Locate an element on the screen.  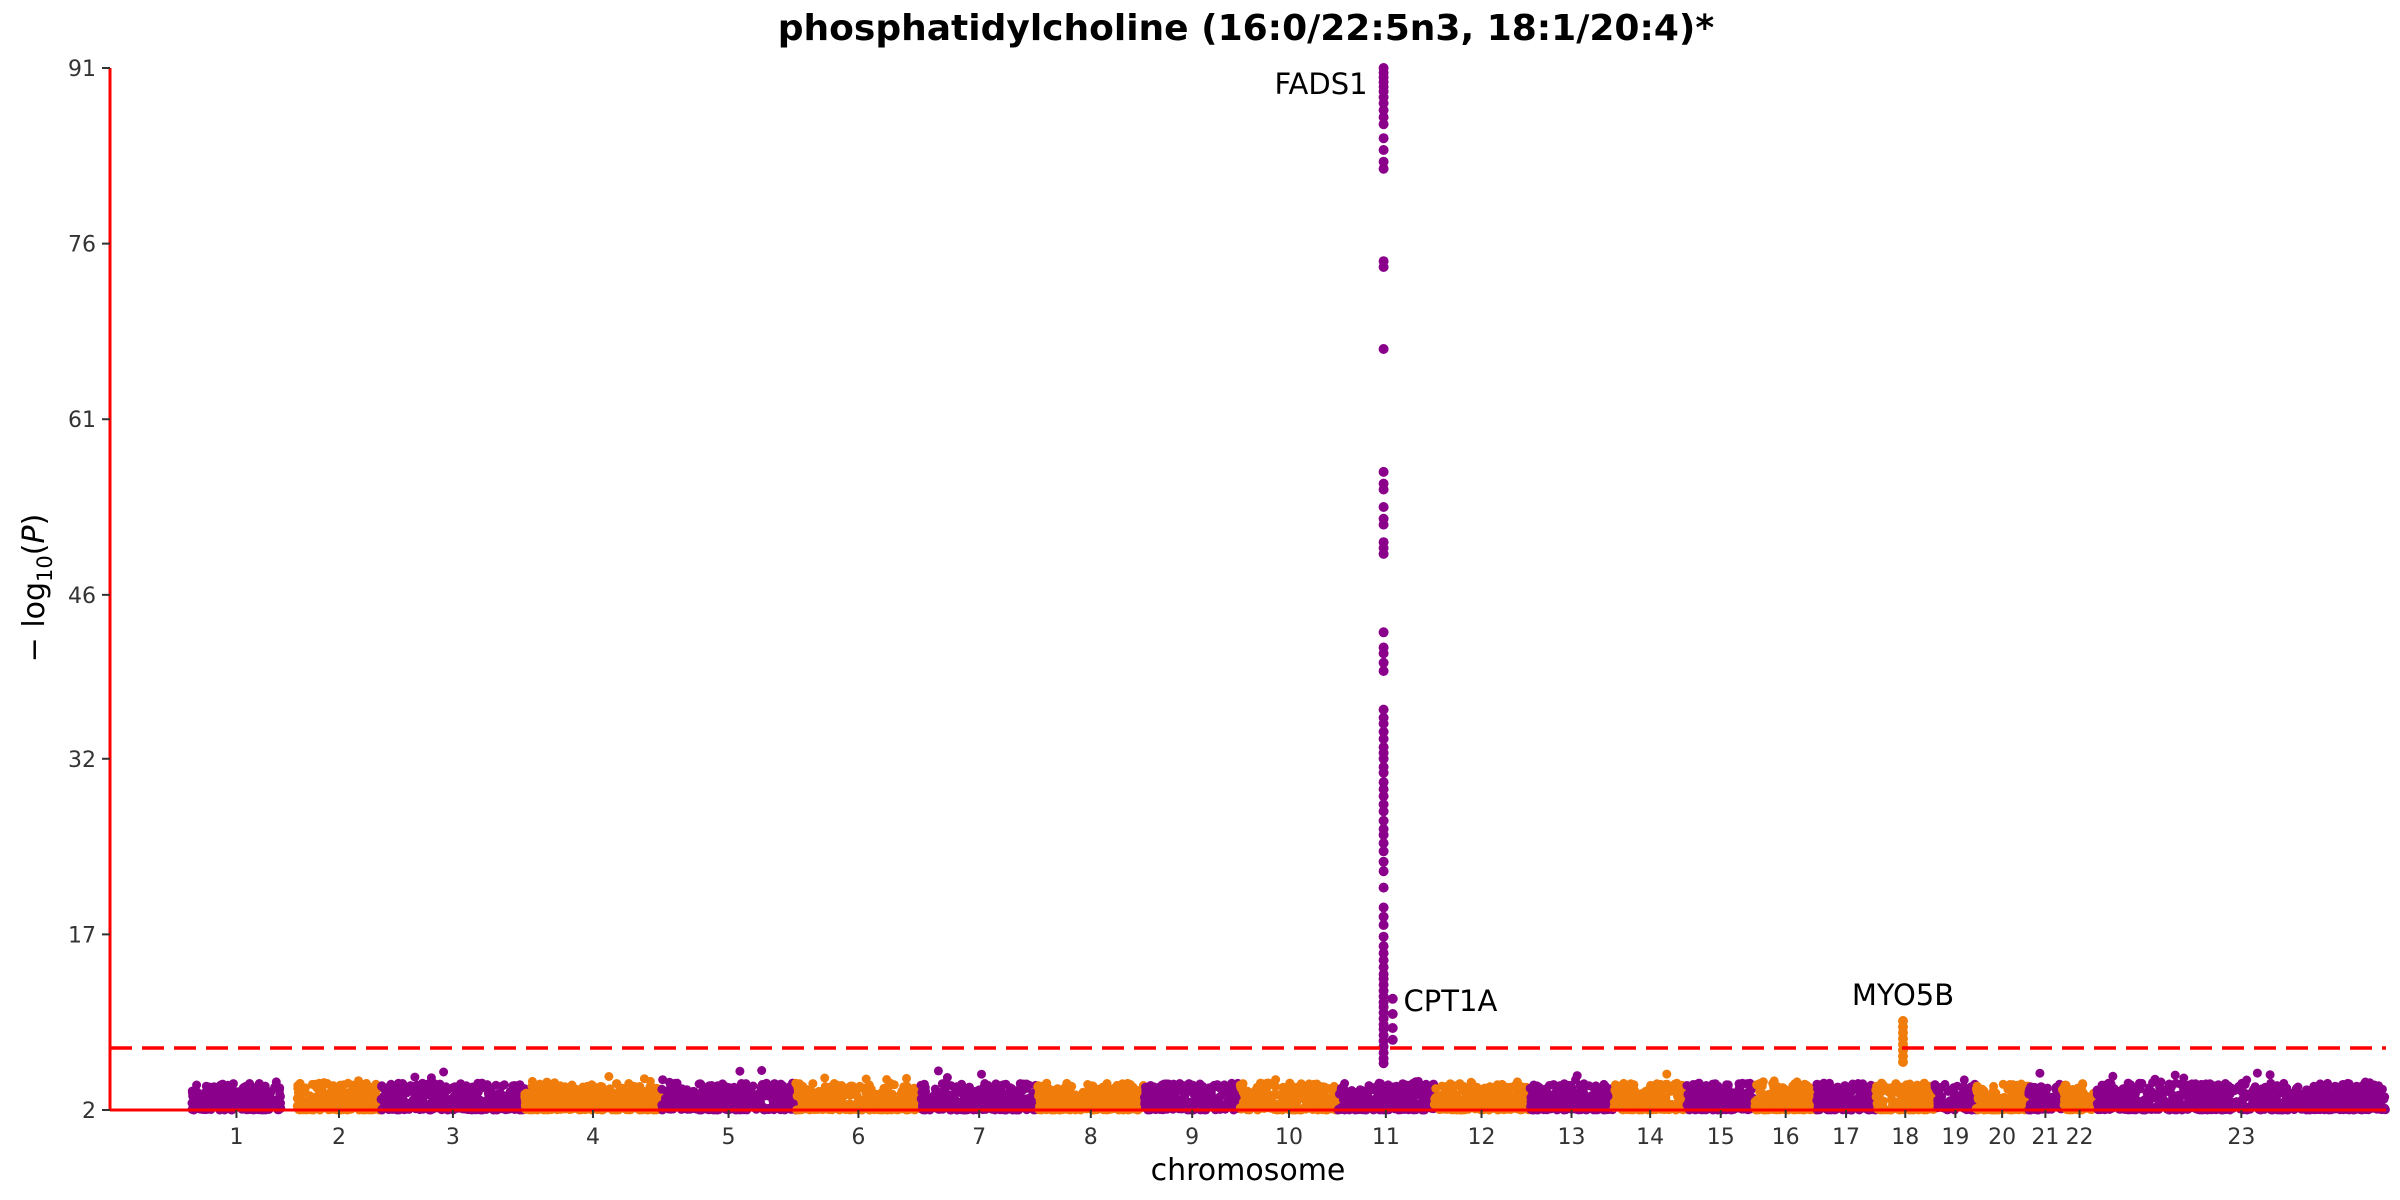
data-point-chr15 is located at coordinates (1696, 1104).